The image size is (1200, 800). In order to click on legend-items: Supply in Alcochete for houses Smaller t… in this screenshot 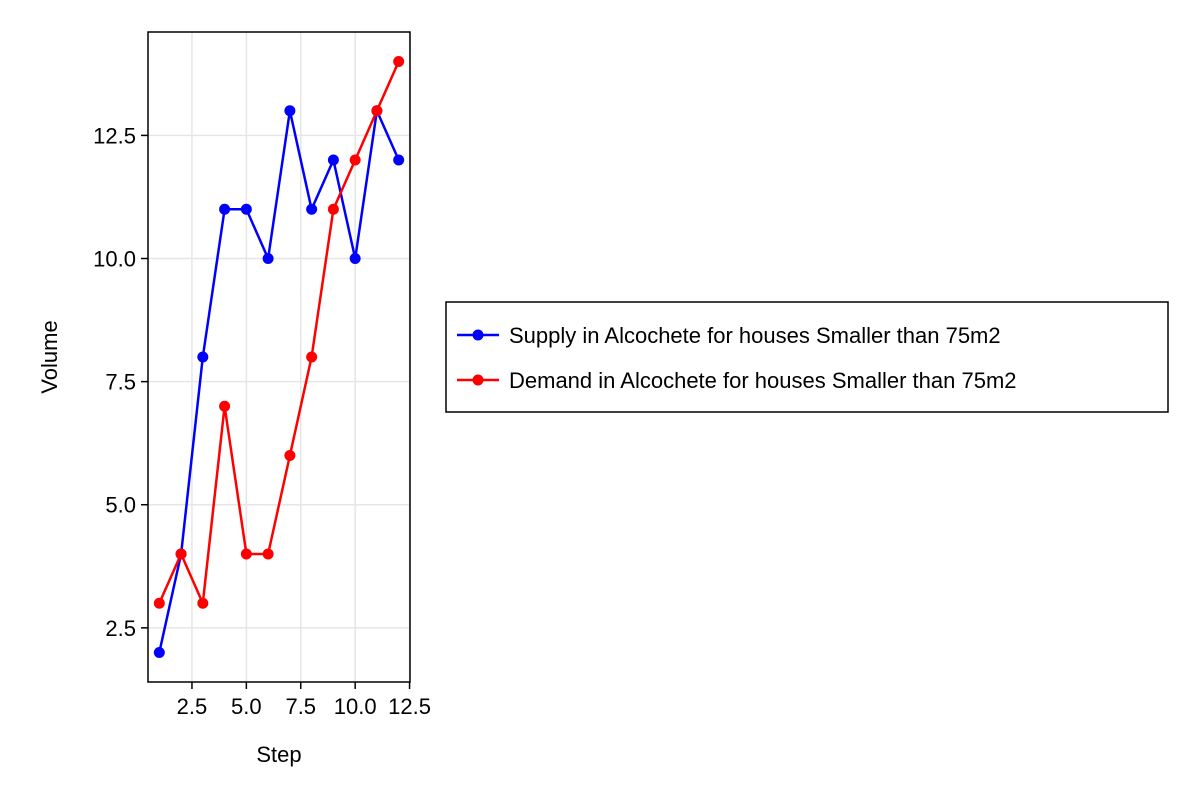, I will do `click(737, 358)`.